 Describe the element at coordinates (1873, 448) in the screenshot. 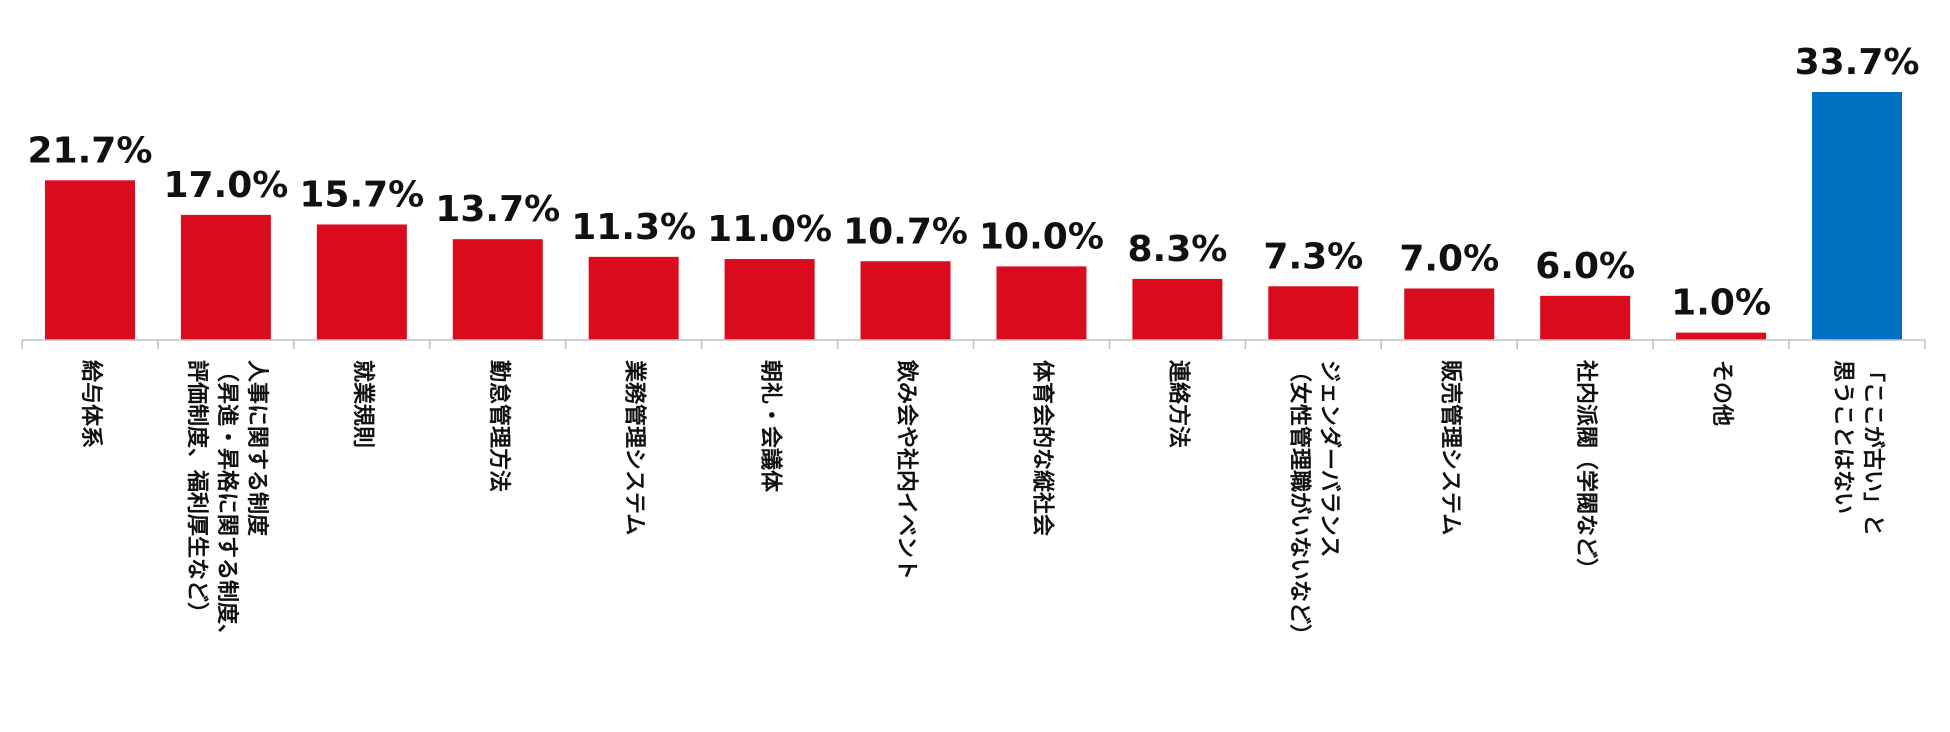

I see `x-tick-label: 「ここが古い」と` at that location.